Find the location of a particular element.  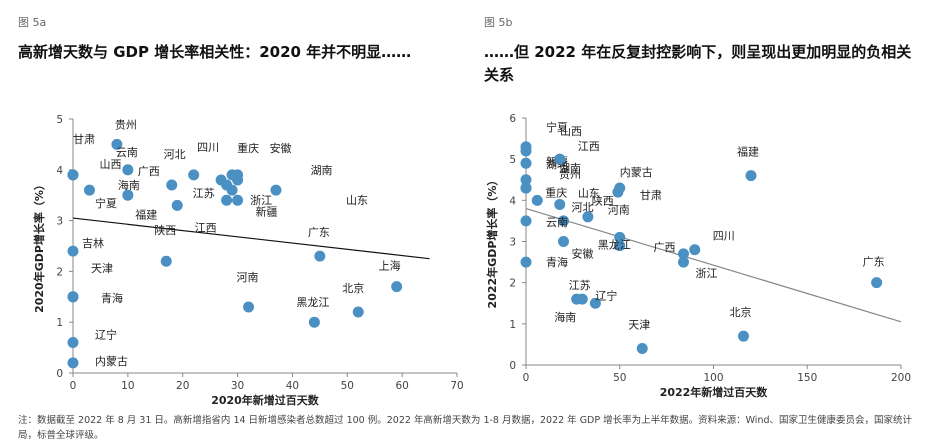

y-tick-label: 3 is located at coordinates (512, 243).